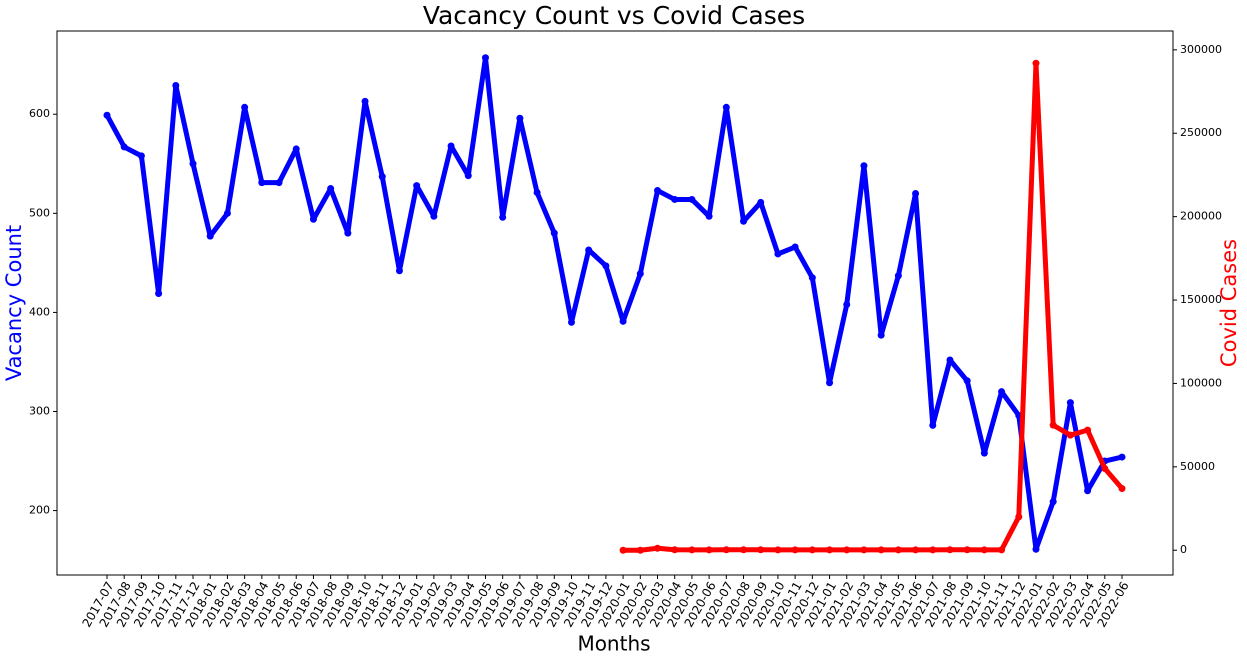  Describe the element at coordinates (39, 311) in the screenshot. I see `y-tick-label: 400` at that location.